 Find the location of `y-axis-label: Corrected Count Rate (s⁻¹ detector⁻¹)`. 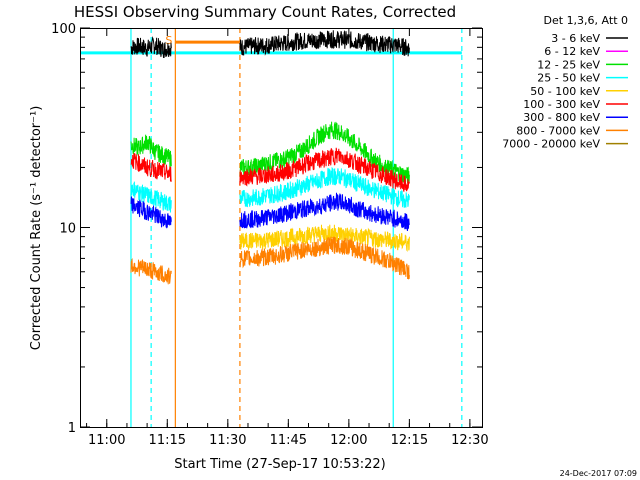

y-axis-label: Corrected Count Rate (s⁻¹ detector⁻¹) is located at coordinates (36, 228).